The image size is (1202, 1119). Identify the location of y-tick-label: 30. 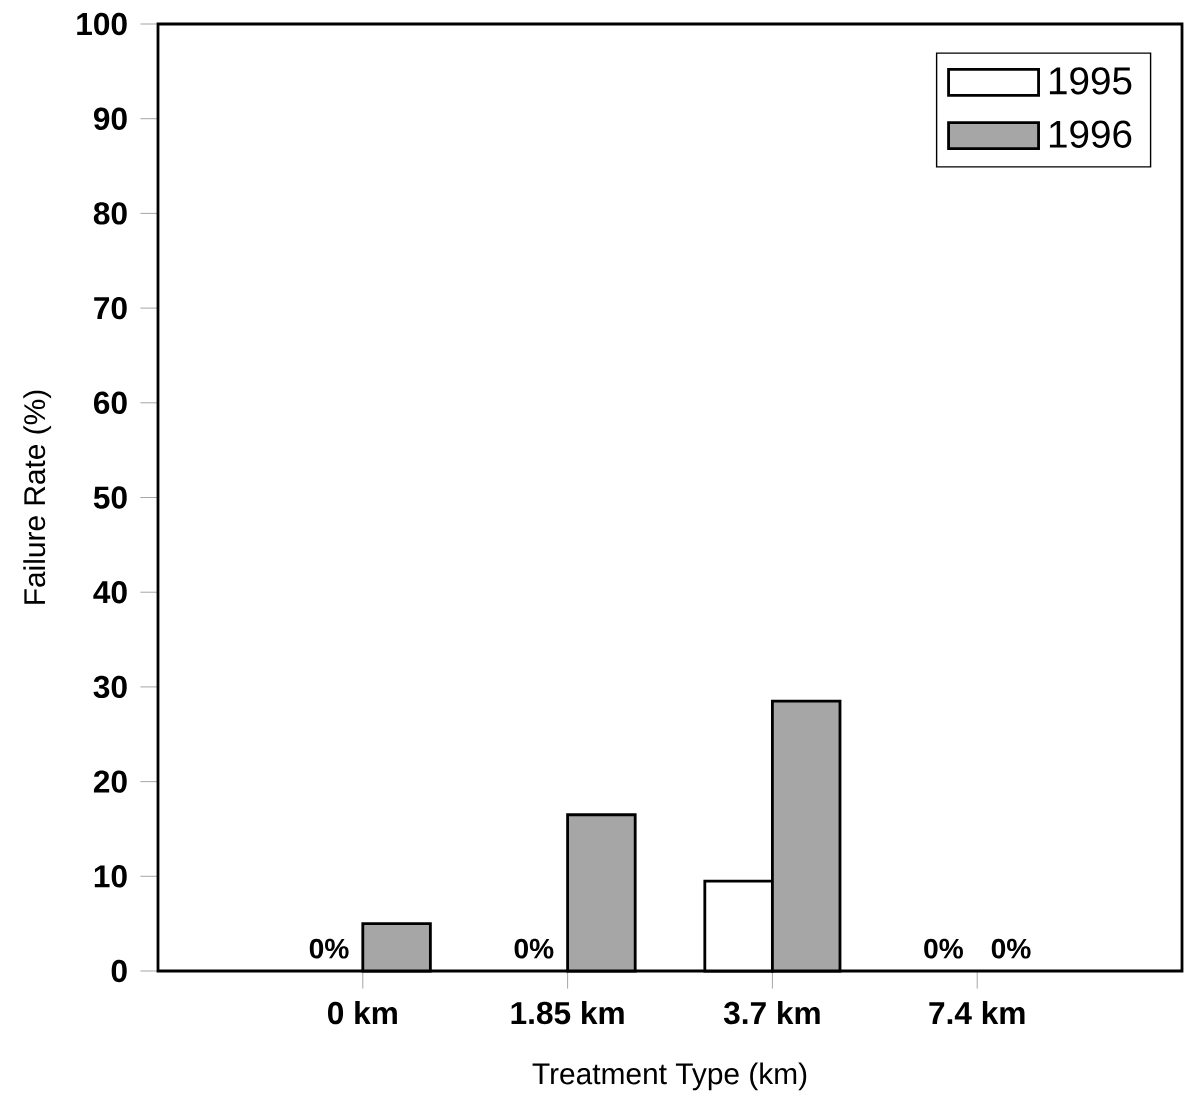
(110, 687).